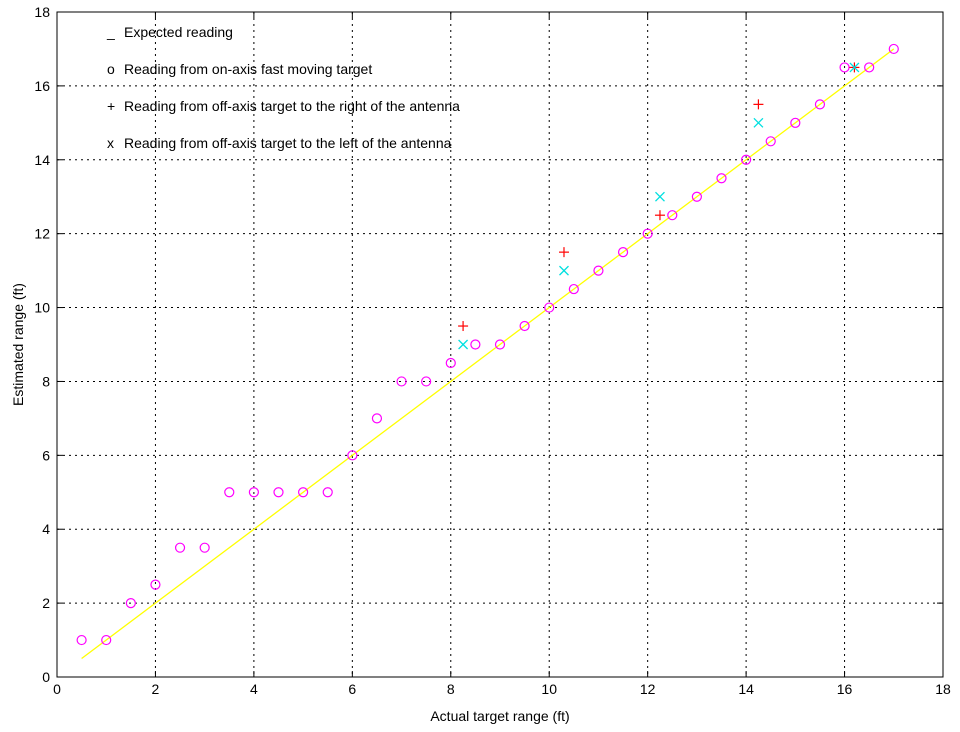 Image resolution: width=960 pixels, height=732 pixels. Describe the element at coordinates (248, 69) in the screenshot. I see `legend-label: Reading from on-axis fast moving target` at that location.